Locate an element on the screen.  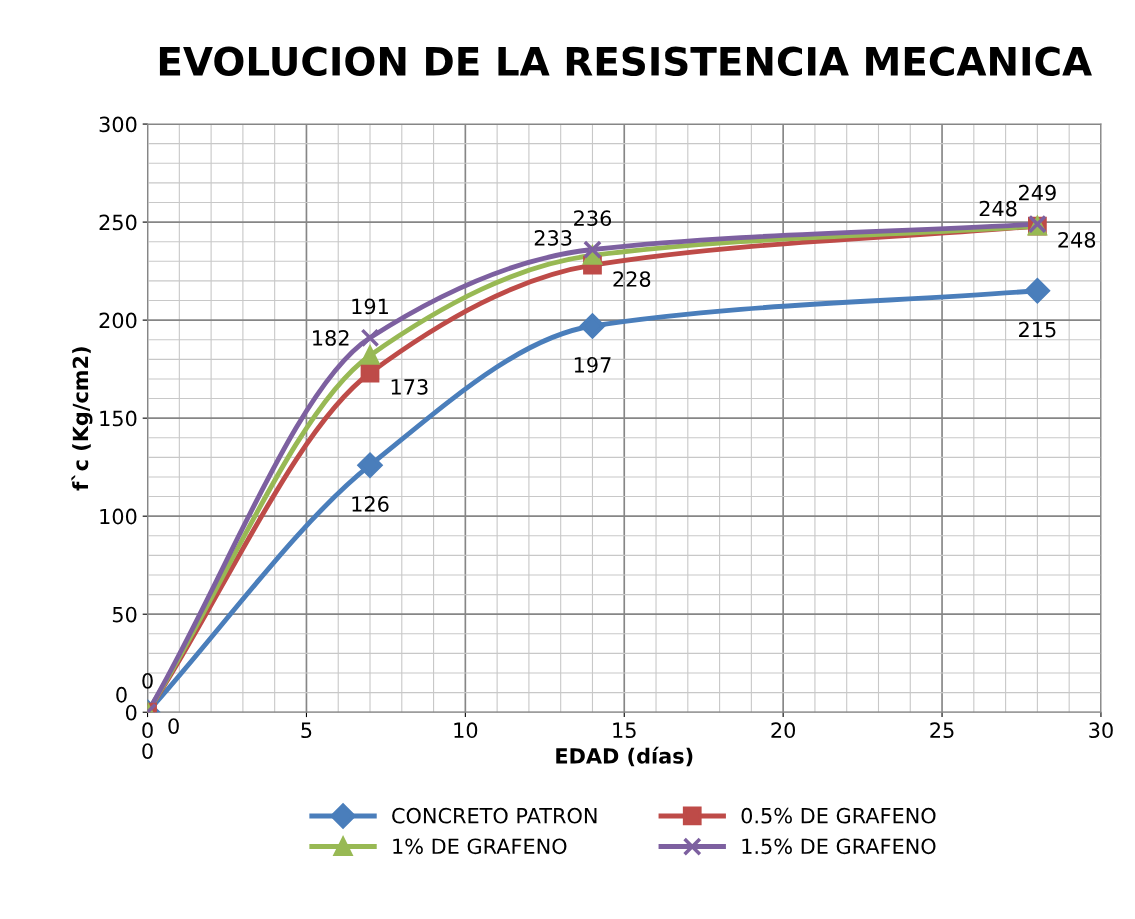
data-label: 182 is located at coordinates (331, 338).